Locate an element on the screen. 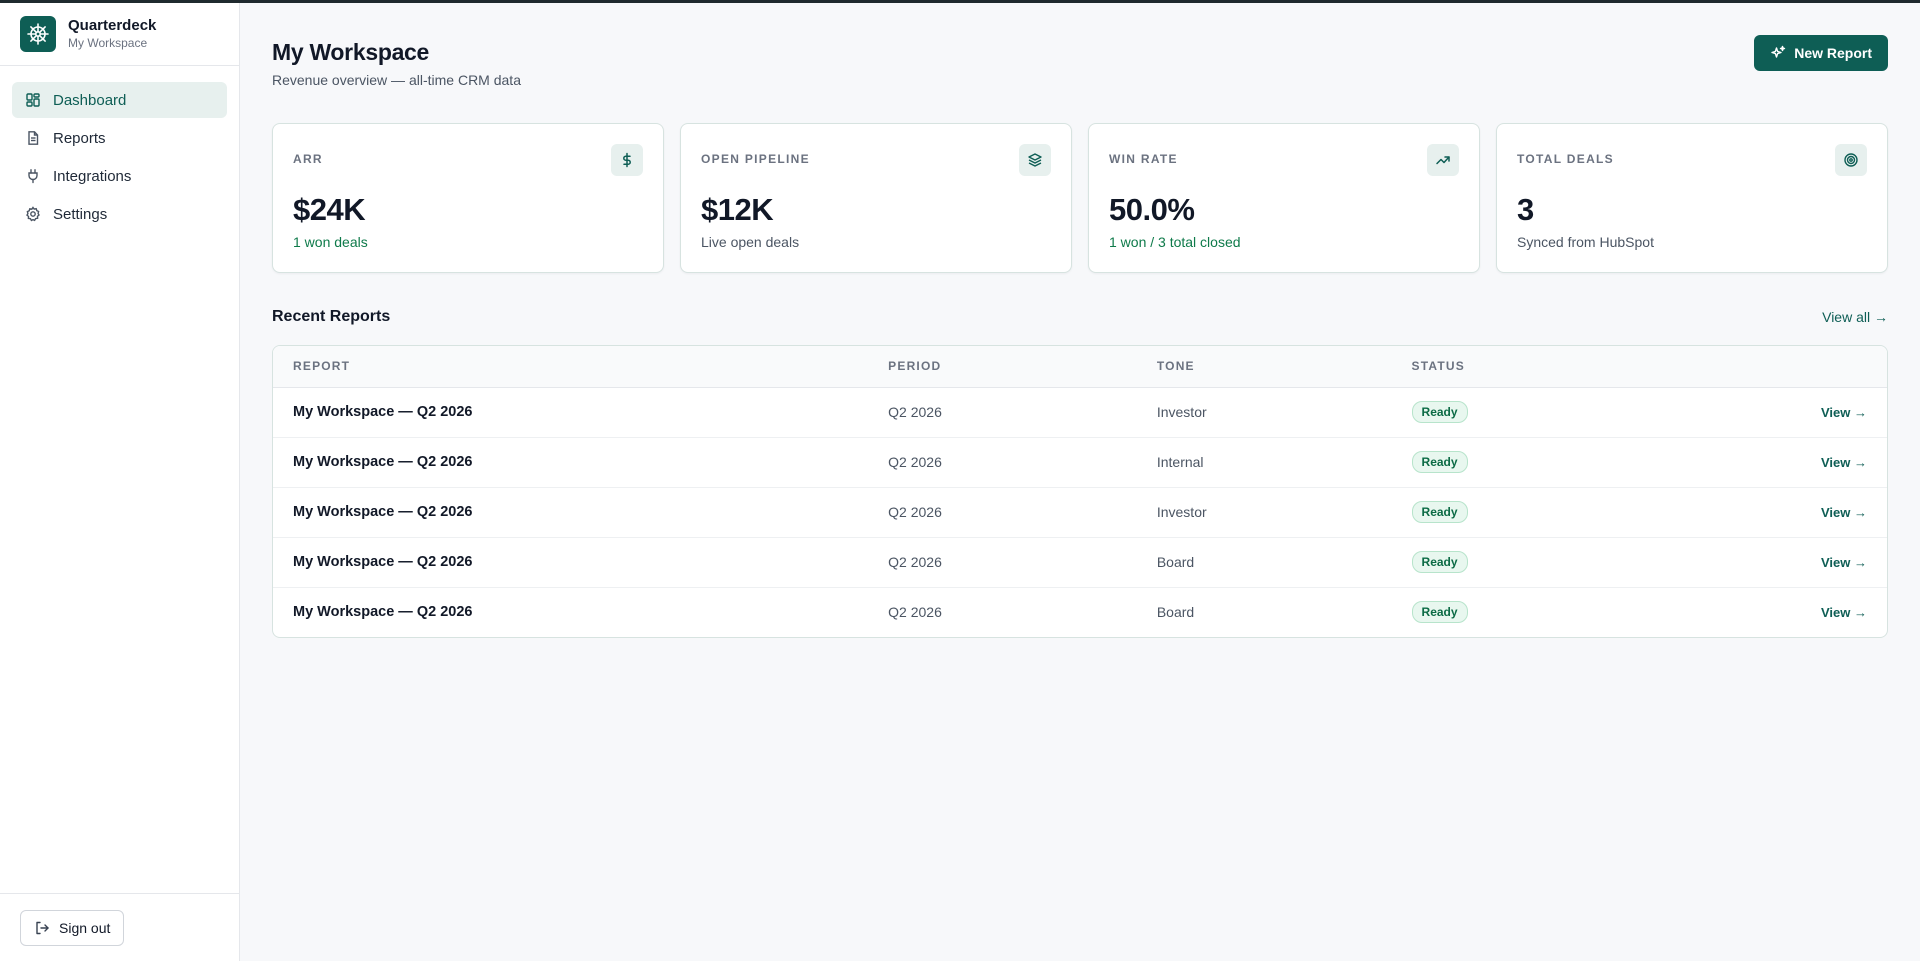 The image size is (1920, 961). brand-workspace: My Workspace is located at coordinates (108, 43).